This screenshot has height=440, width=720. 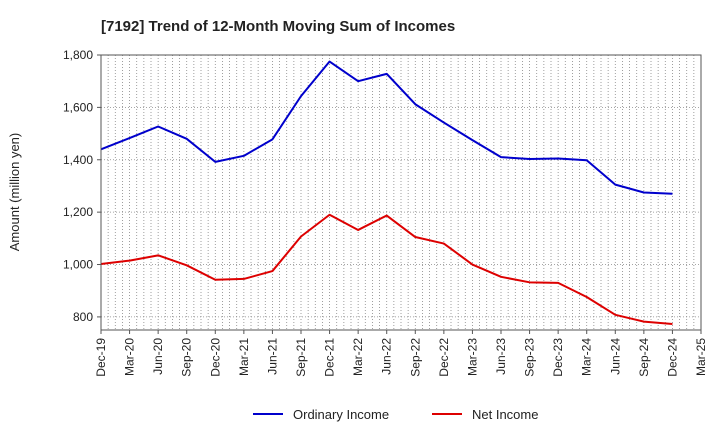 I want to click on y-tick-label: 1,600, so click(x=78, y=107).